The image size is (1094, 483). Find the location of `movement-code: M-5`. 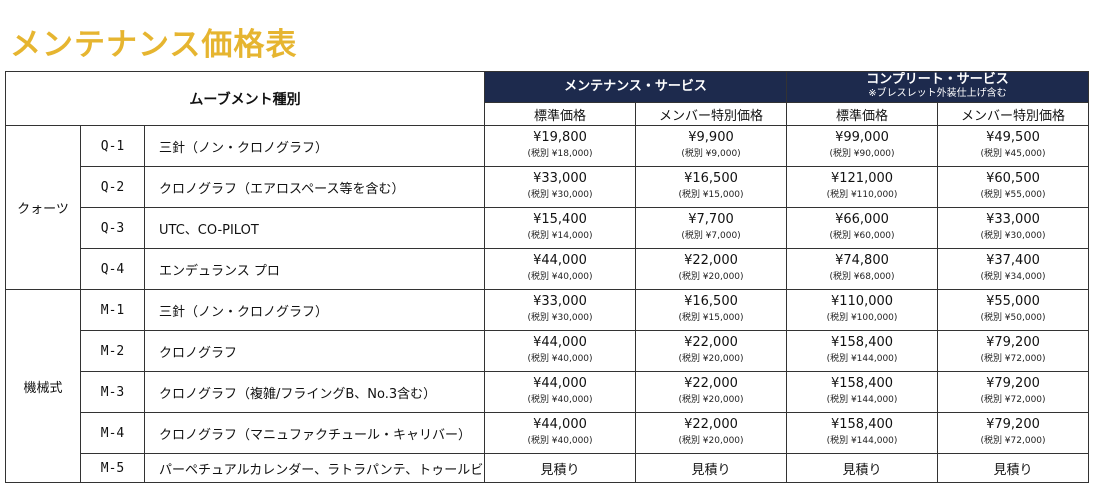

movement-code: M-5 is located at coordinates (112, 468).